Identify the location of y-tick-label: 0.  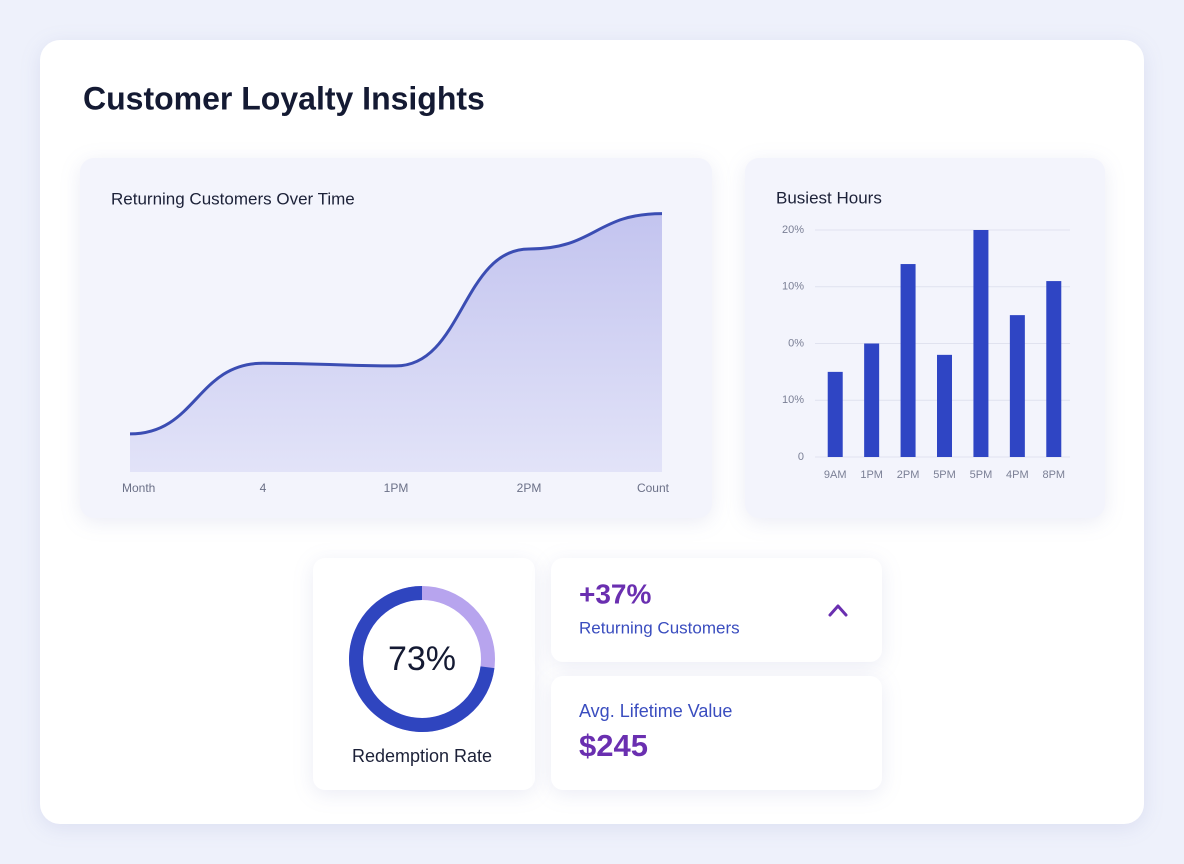
(801, 457).